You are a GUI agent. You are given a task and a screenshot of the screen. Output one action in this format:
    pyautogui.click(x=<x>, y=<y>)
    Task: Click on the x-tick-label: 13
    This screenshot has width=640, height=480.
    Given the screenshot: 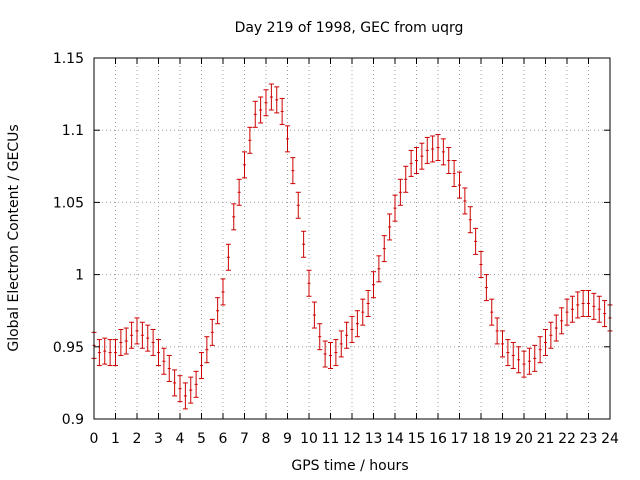 What is the action you would take?
    pyautogui.click(x=374, y=439)
    